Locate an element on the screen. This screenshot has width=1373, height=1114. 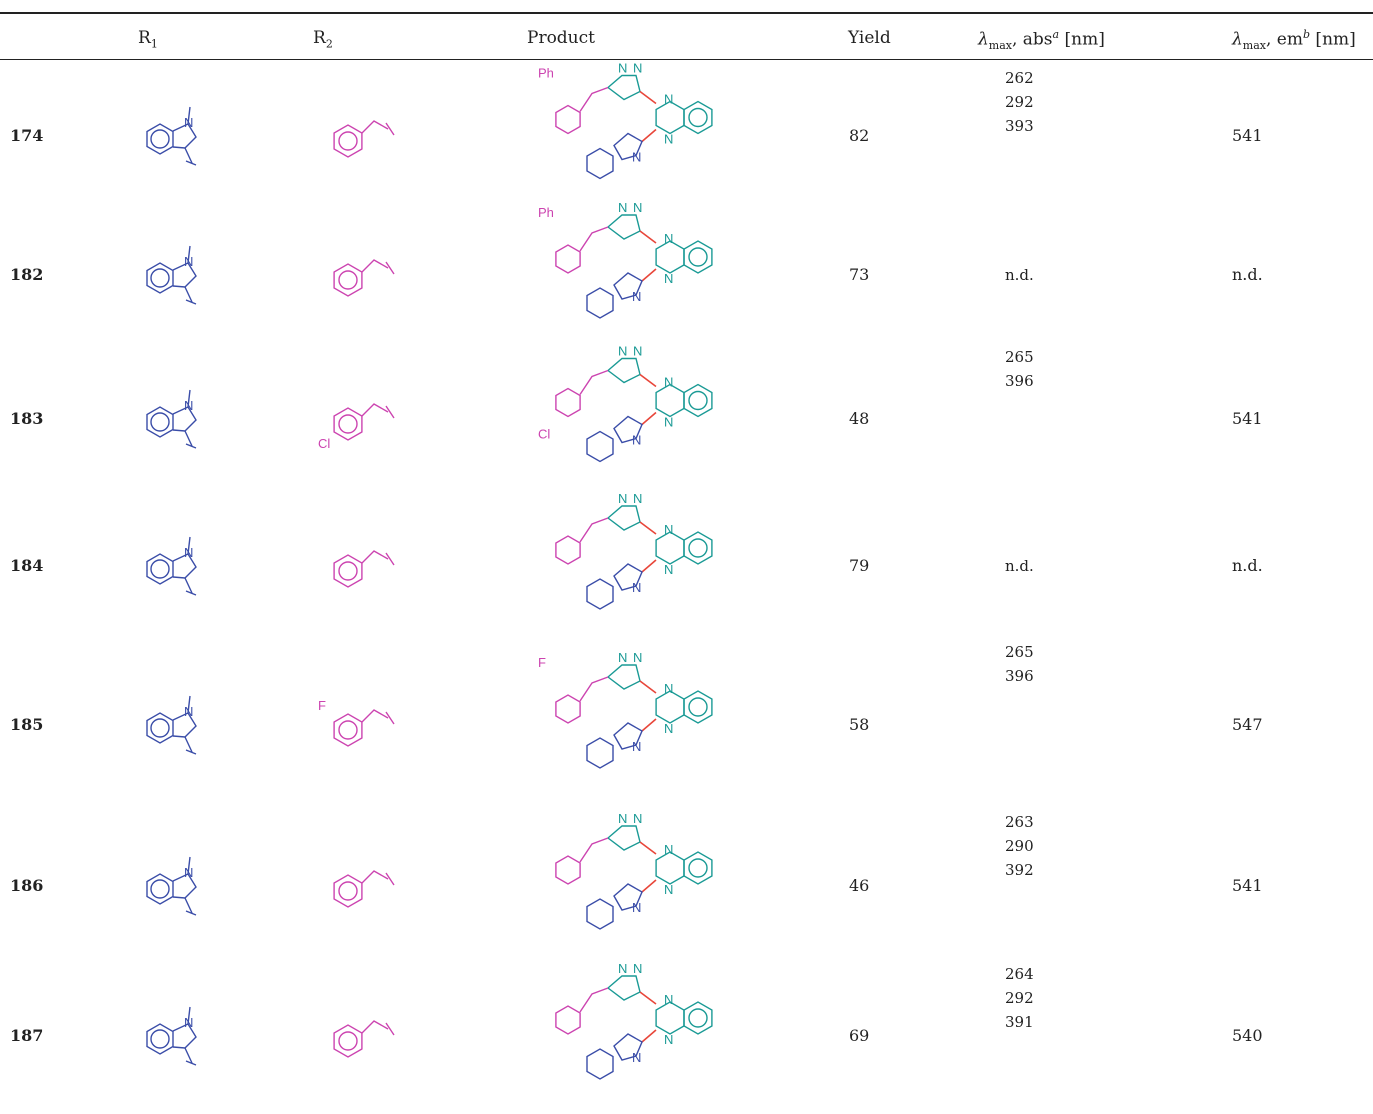
yield-value: 73 is located at coordinates (859, 274).